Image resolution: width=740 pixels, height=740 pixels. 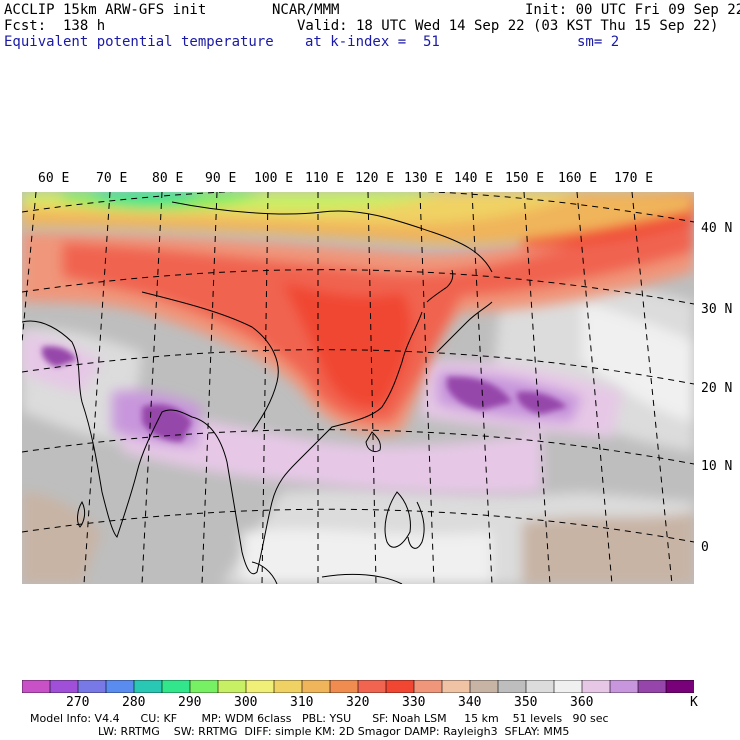 What do you see at coordinates (139, 42) in the screenshot?
I see `field-name: Equivalent potential temperature` at bounding box center [139, 42].